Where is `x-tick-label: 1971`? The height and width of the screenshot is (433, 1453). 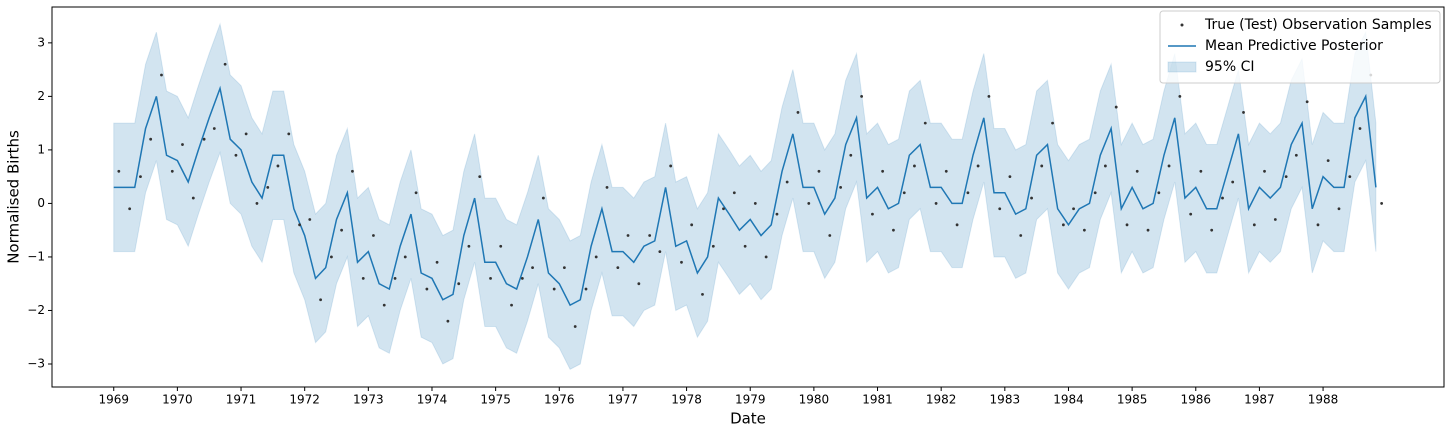 x-tick-label: 1971 is located at coordinates (241, 400).